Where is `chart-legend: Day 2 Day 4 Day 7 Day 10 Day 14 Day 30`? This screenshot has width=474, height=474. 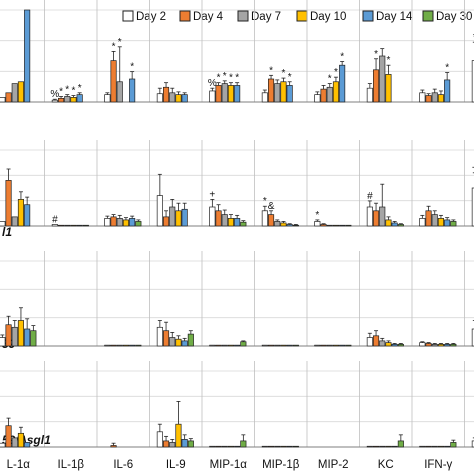 chart-legend: Day 2 Day 4 Day 7 Day 10 Day 14 Day 30 is located at coordinates (297, 16).